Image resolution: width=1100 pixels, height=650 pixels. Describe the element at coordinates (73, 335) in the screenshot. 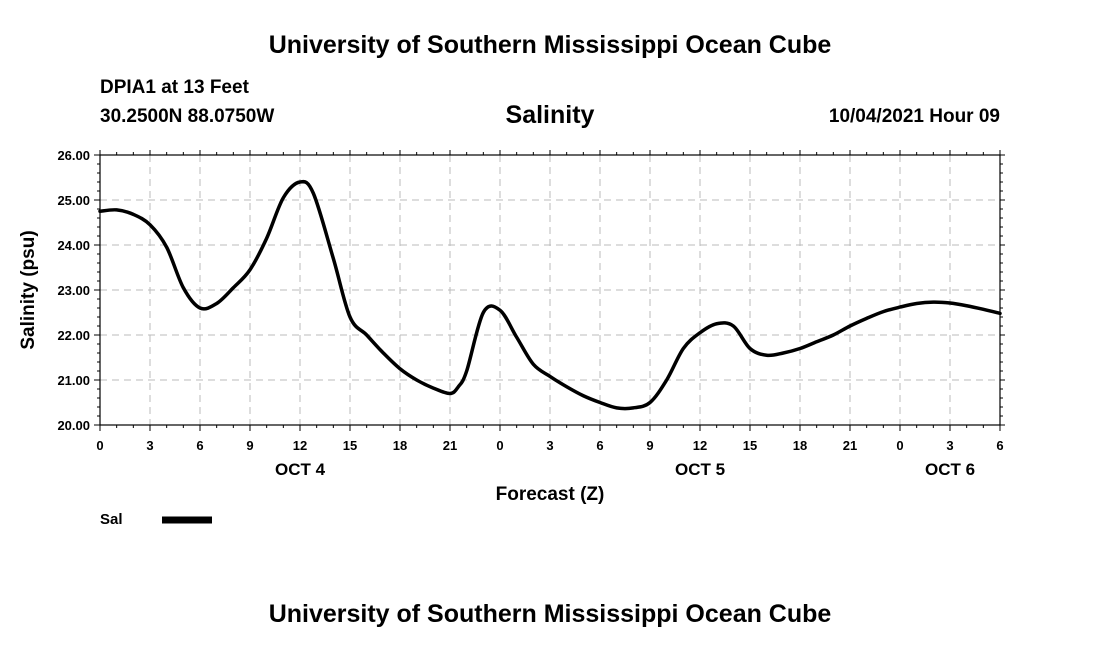

I see `y-tick-label: 22.00` at that location.